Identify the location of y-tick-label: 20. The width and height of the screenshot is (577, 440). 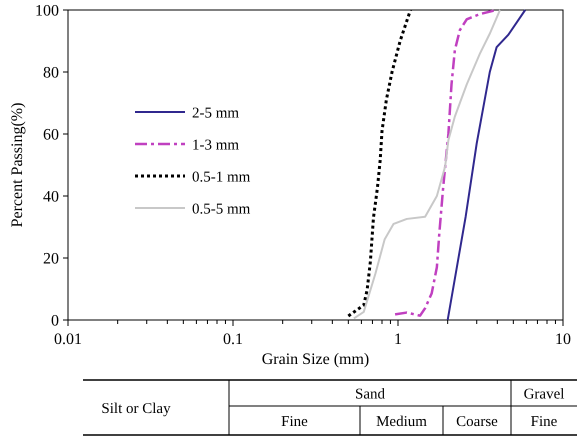
(51, 259).